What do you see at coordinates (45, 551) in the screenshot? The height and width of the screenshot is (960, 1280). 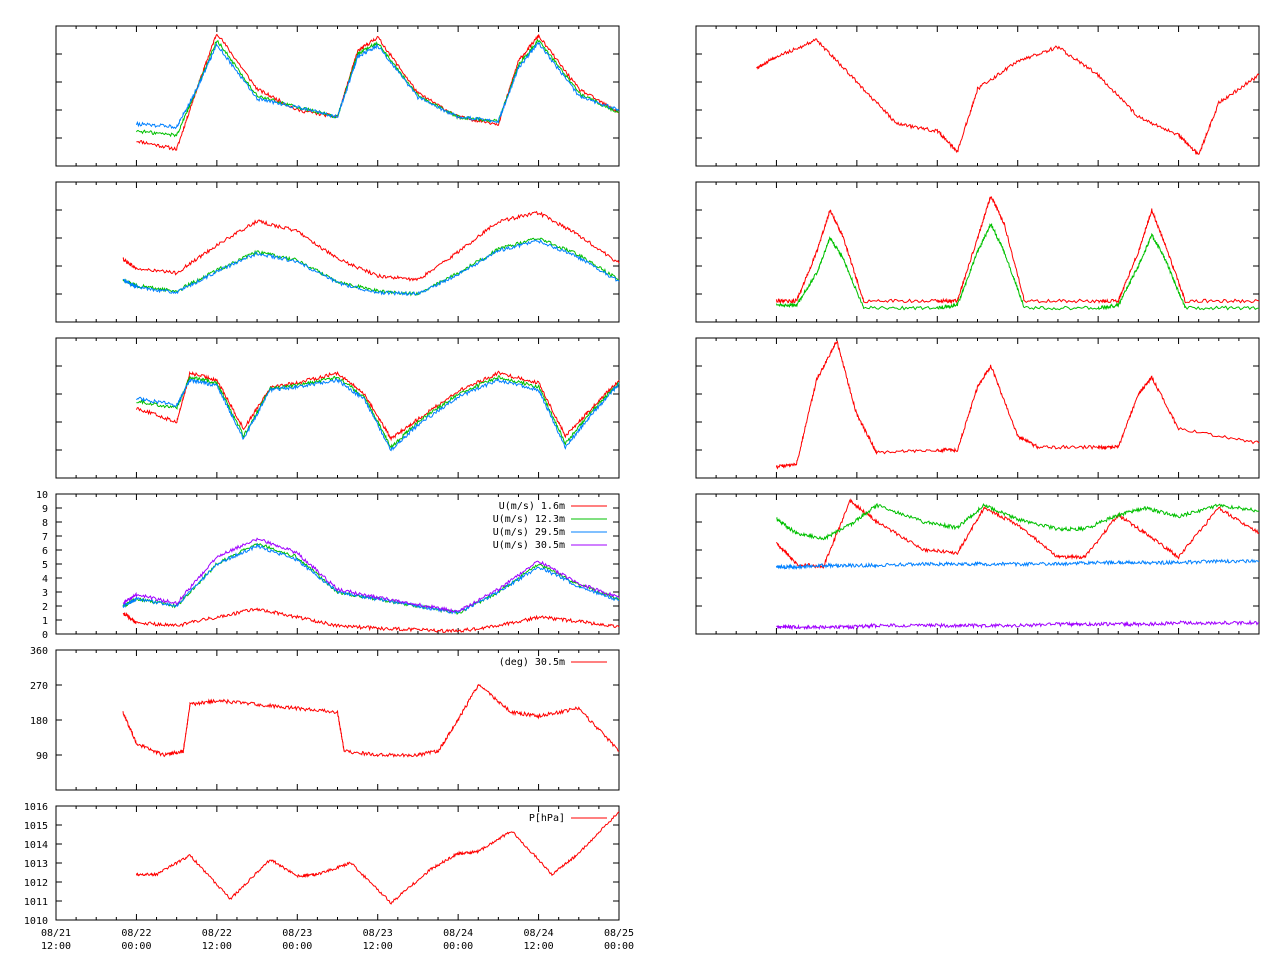 I see `y-tick-label: 6` at bounding box center [45, 551].